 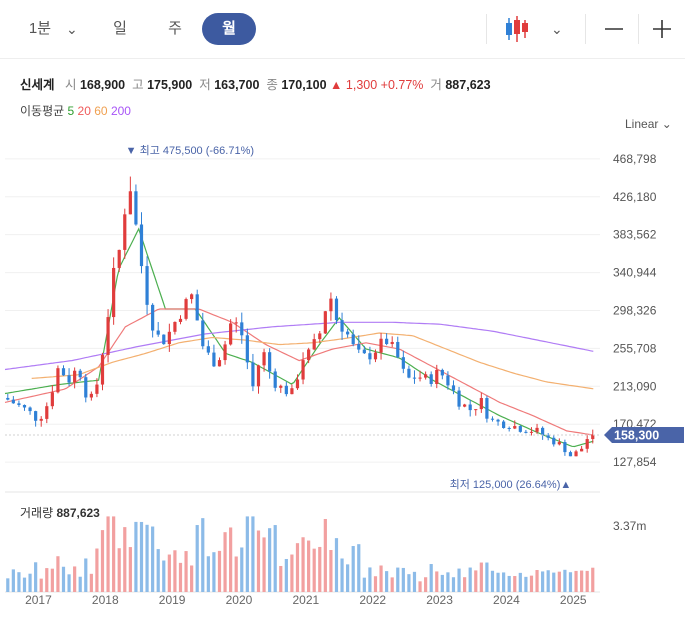 I want to click on current-price-tag, so click(x=644, y=435).